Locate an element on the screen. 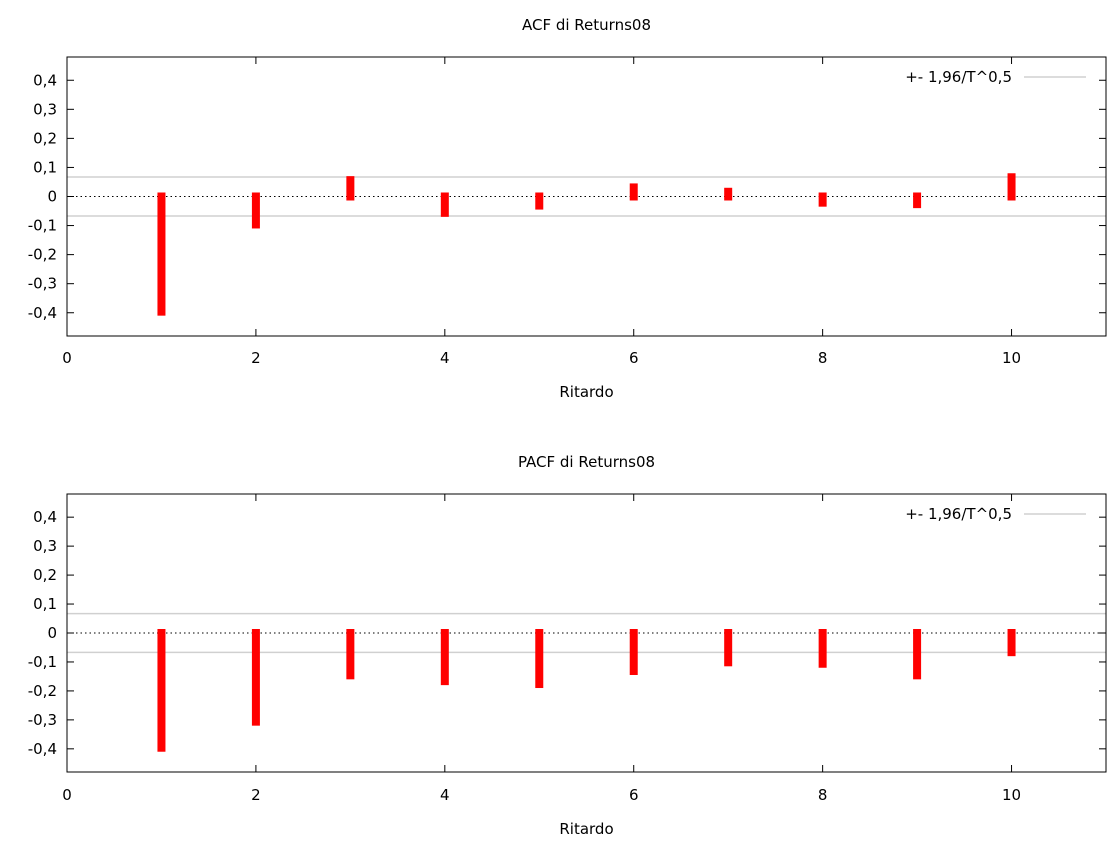 The width and height of the screenshot is (1108, 842). pacf-y-tick-label: -0,3 is located at coordinates (42, 720).